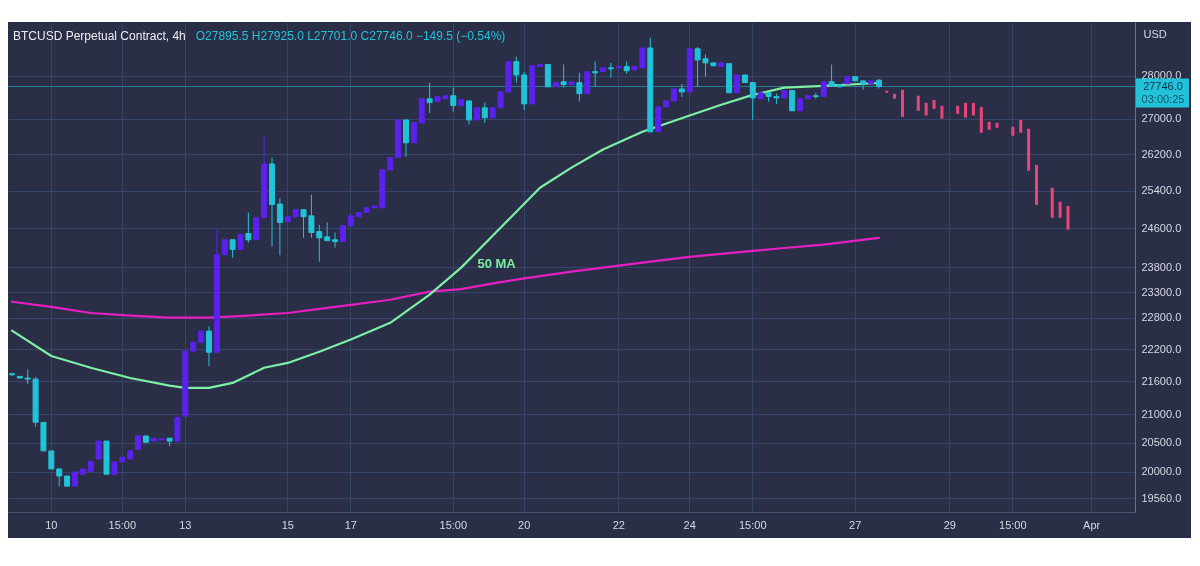 The height and width of the screenshot is (566, 1200). What do you see at coordinates (1161, 227) in the screenshot?
I see `y-tick-label: 24600.0` at bounding box center [1161, 227].